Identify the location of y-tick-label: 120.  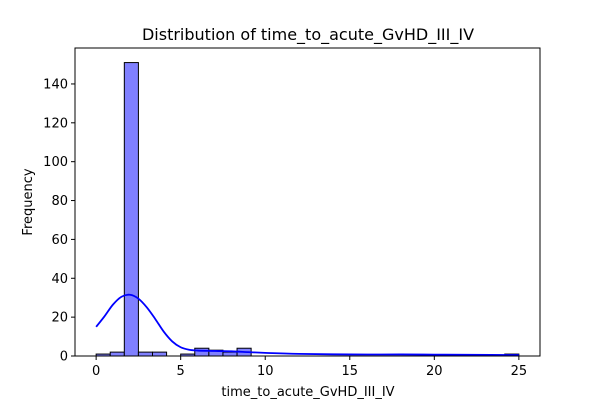
(55, 123).